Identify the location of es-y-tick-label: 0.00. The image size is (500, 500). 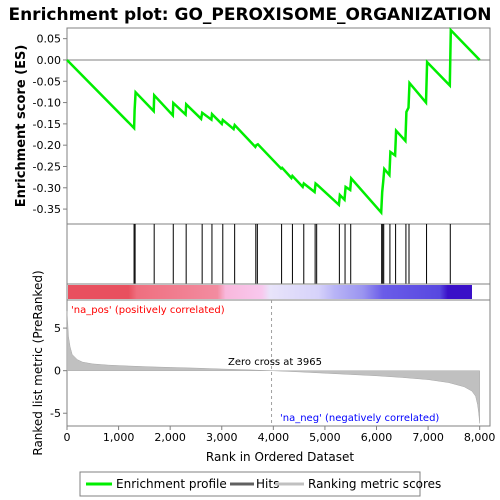
(49, 60).